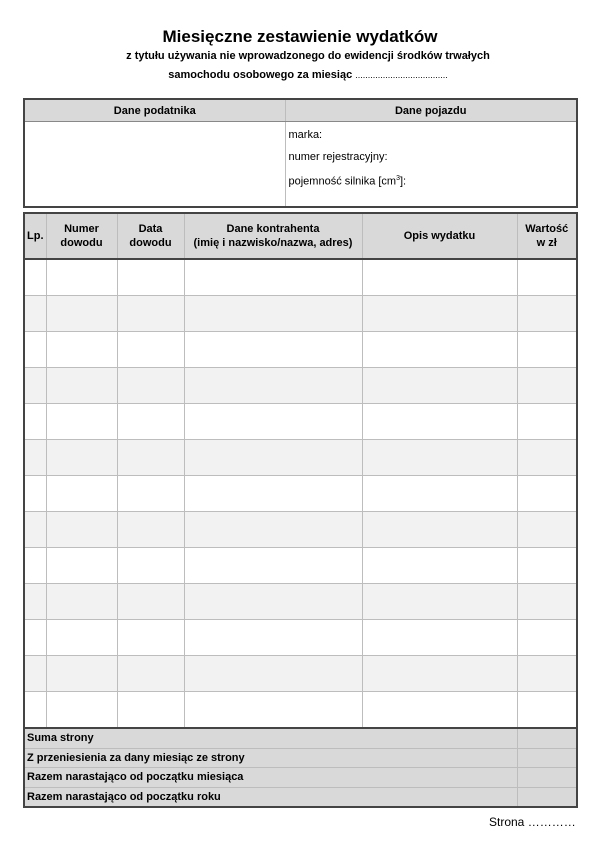 This screenshot has height=848, width=600. I want to click on vehicle-engine-label: pojemność silnika [cm3]:, so click(431, 180).